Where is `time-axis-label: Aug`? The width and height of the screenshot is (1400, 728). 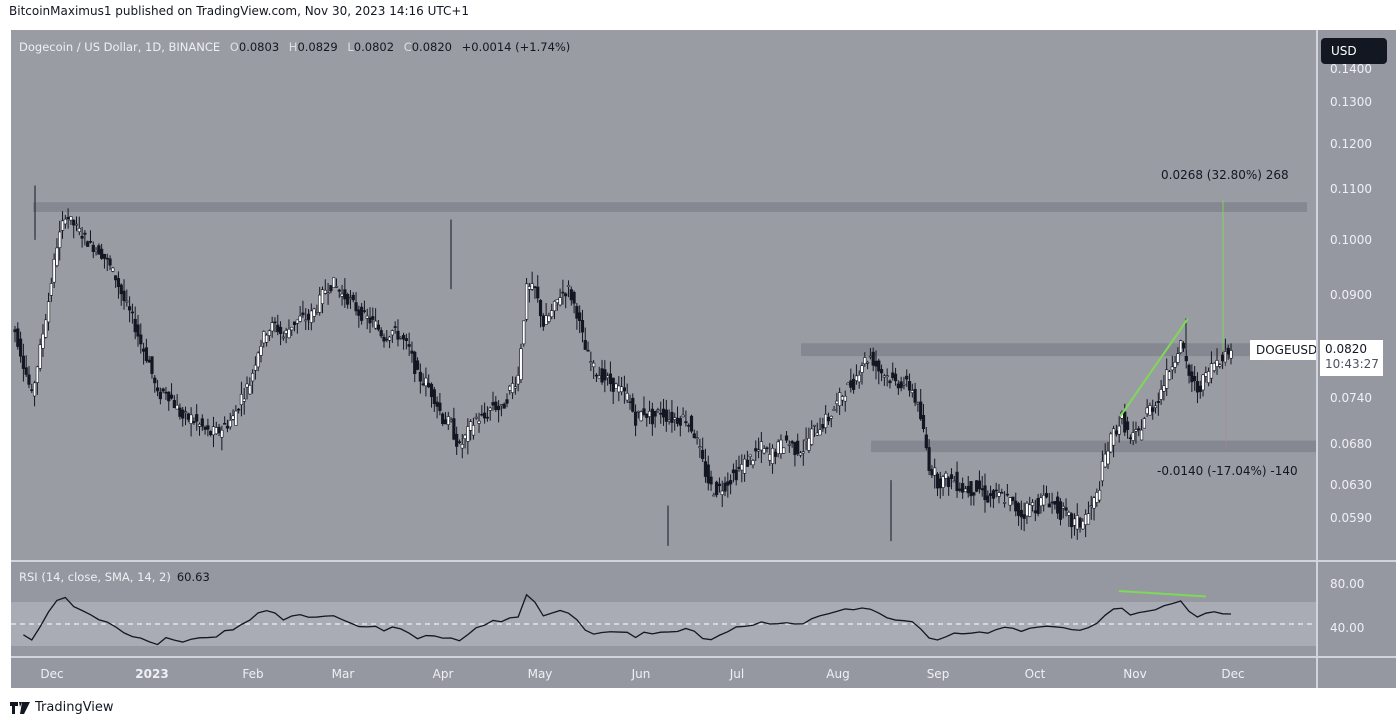
time-axis-label: Aug is located at coordinates (838, 674).